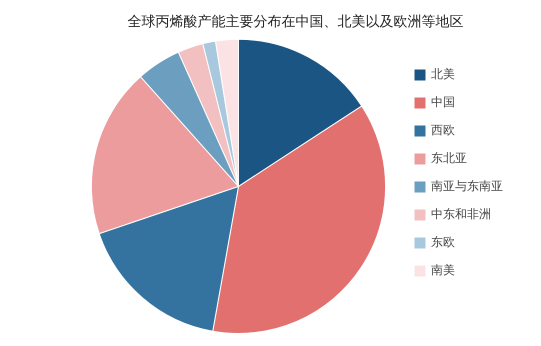 Image resolution: width=541 pixels, height=346 pixels. I want to click on chart-title: 全球丙烯酸产能主要分布在中国、北美以及欧洲等地区, so click(296, 22).